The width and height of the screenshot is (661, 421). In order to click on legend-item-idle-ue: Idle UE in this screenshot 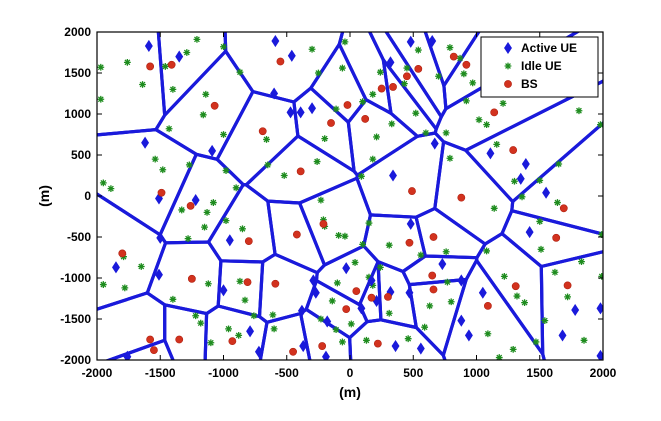, I will do `click(533, 66)`.